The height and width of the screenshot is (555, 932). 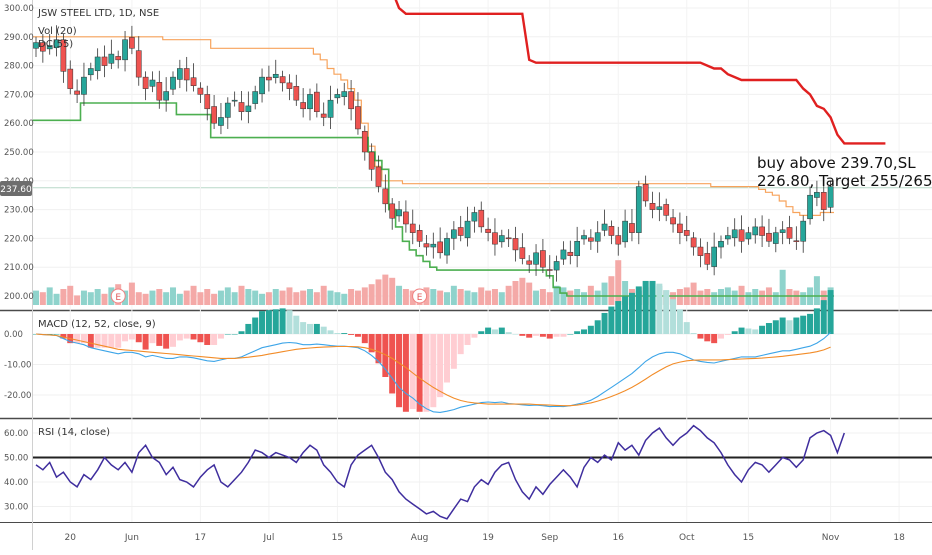 I want to click on price-tick-label: 290.00, so click(x=19, y=38).